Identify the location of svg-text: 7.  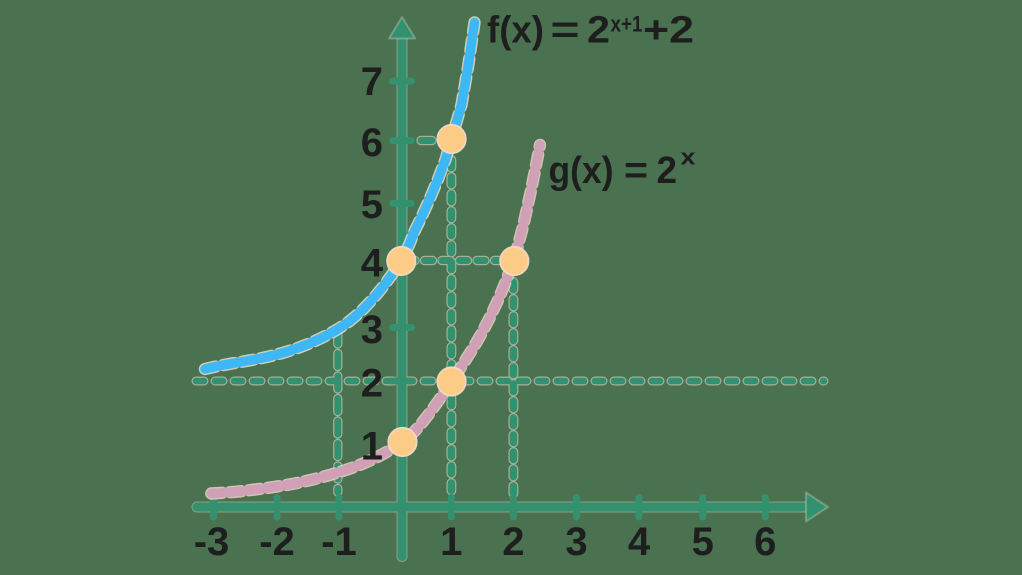
(372, 82).